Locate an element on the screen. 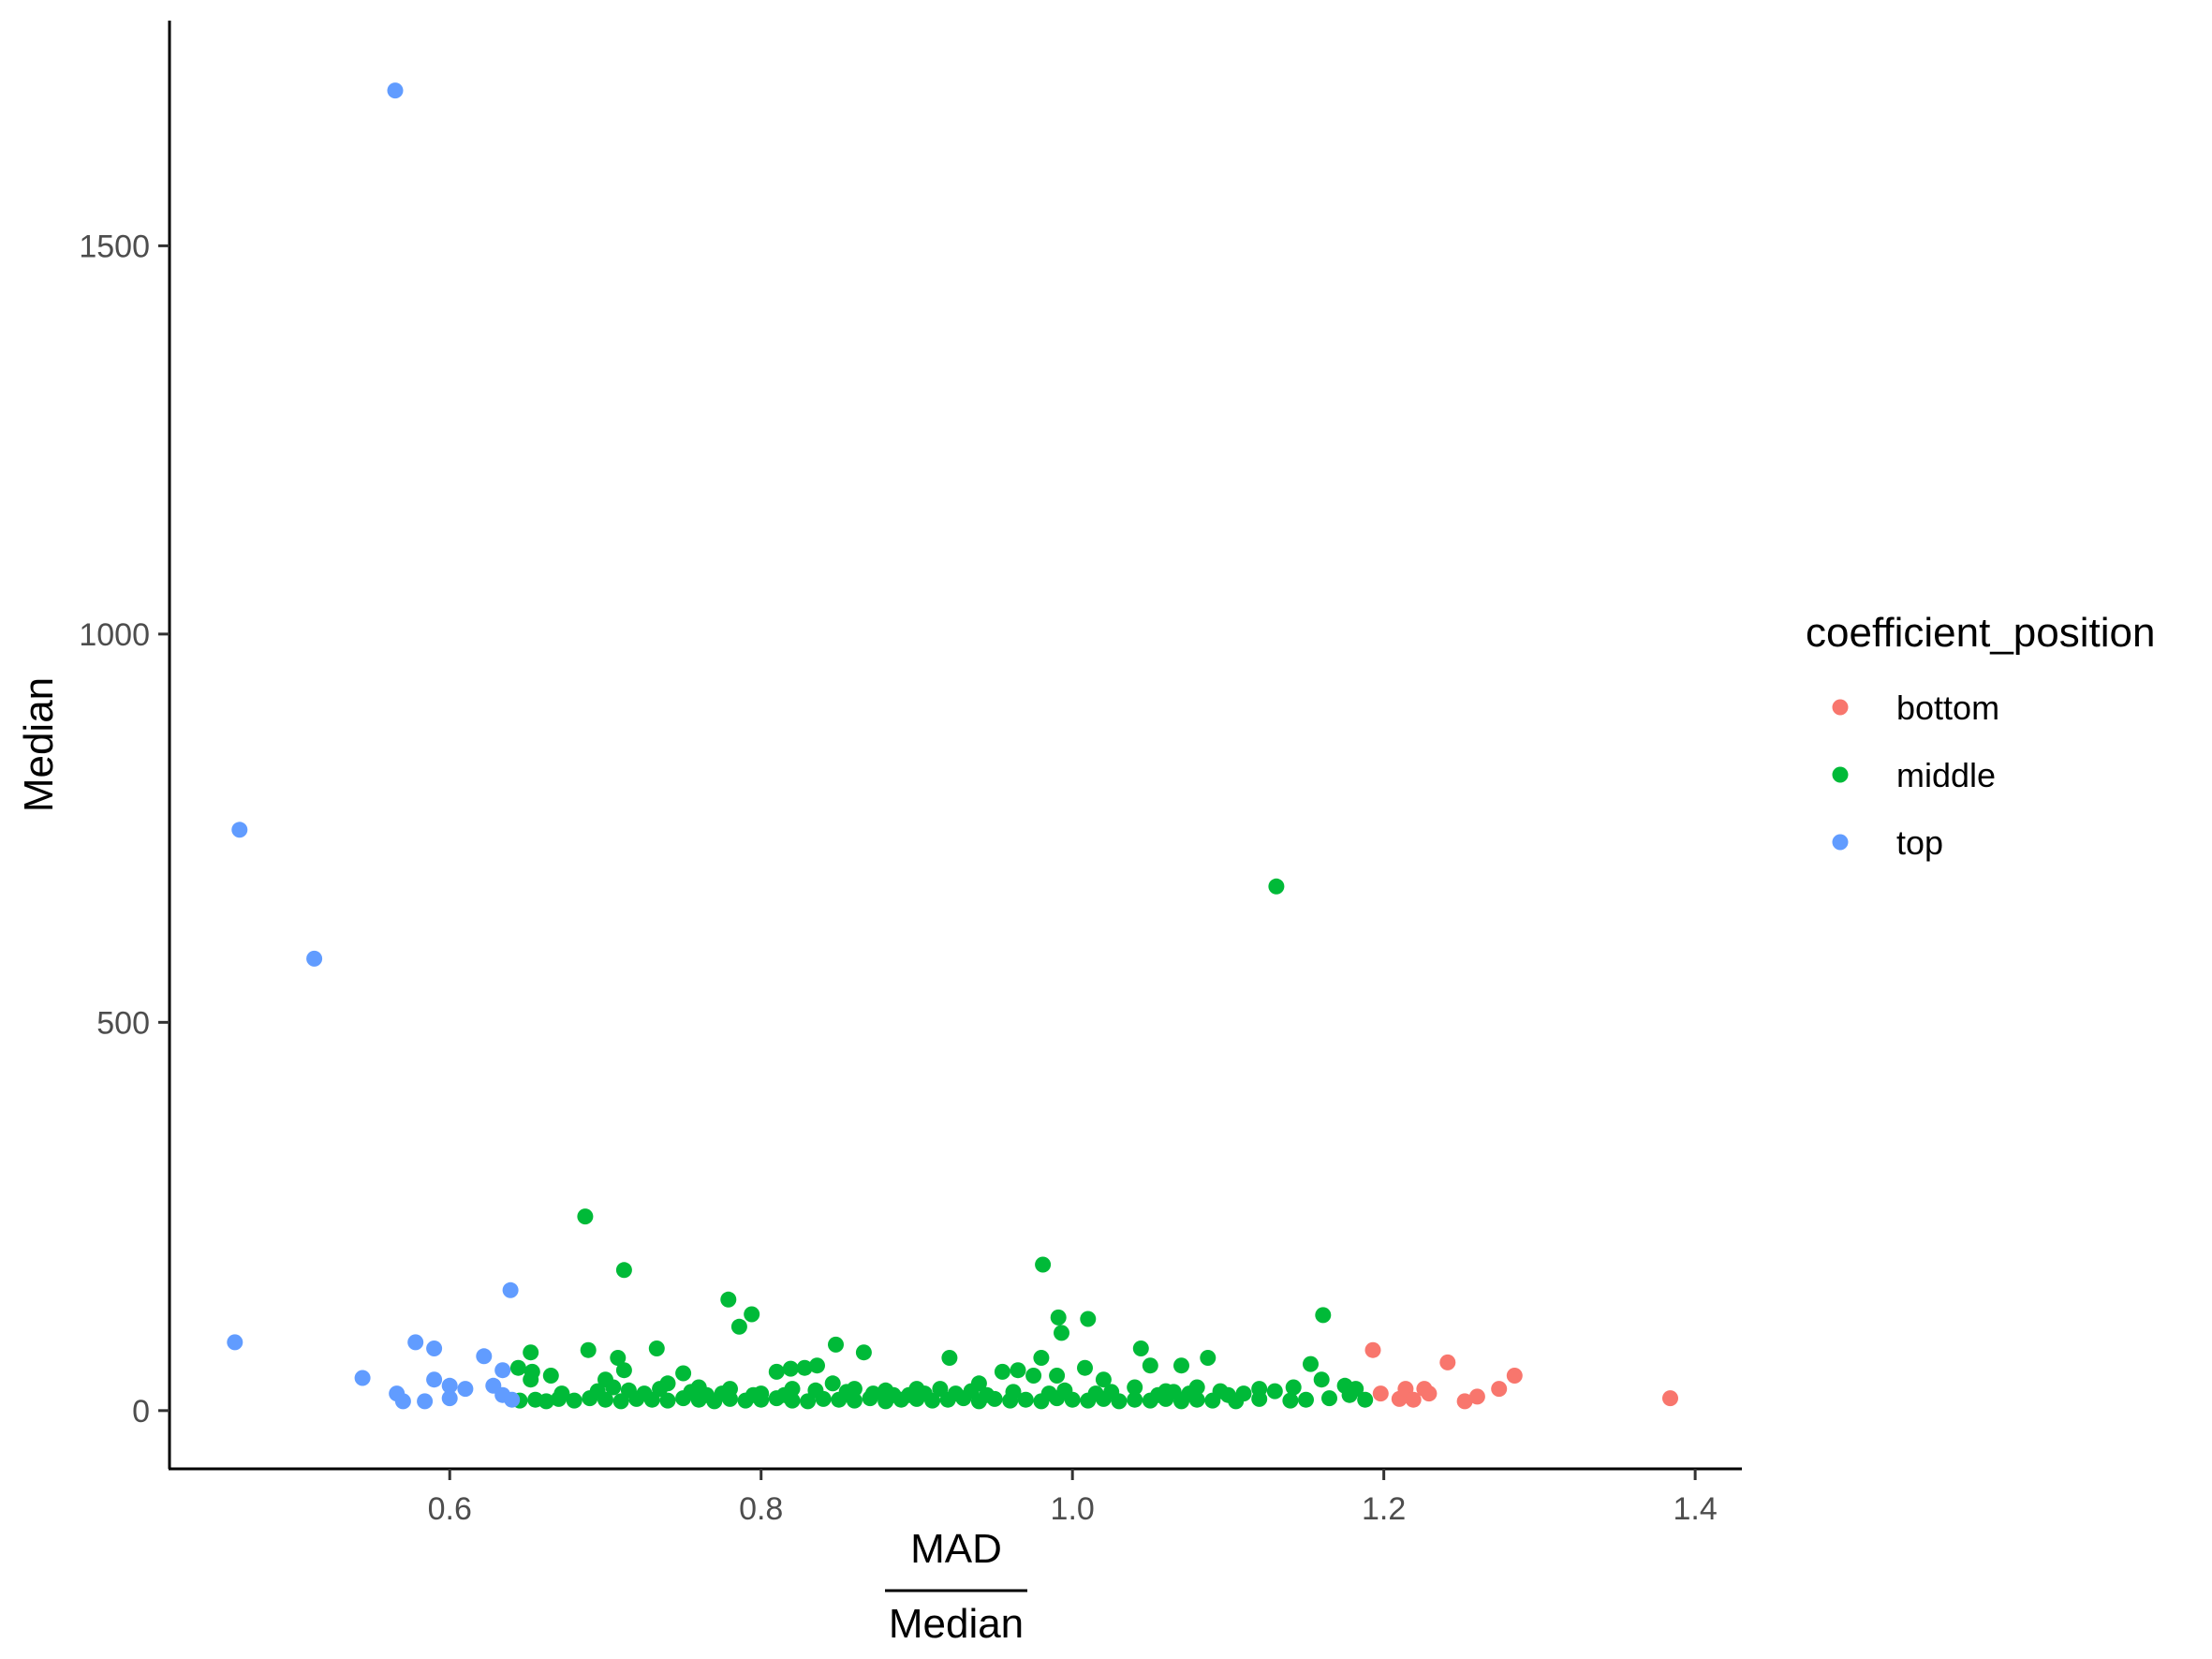 Image resolution: width=2212 pixels, height=1659 pixels. legend-label-middle: middle is located at coordinates (1946, 775).